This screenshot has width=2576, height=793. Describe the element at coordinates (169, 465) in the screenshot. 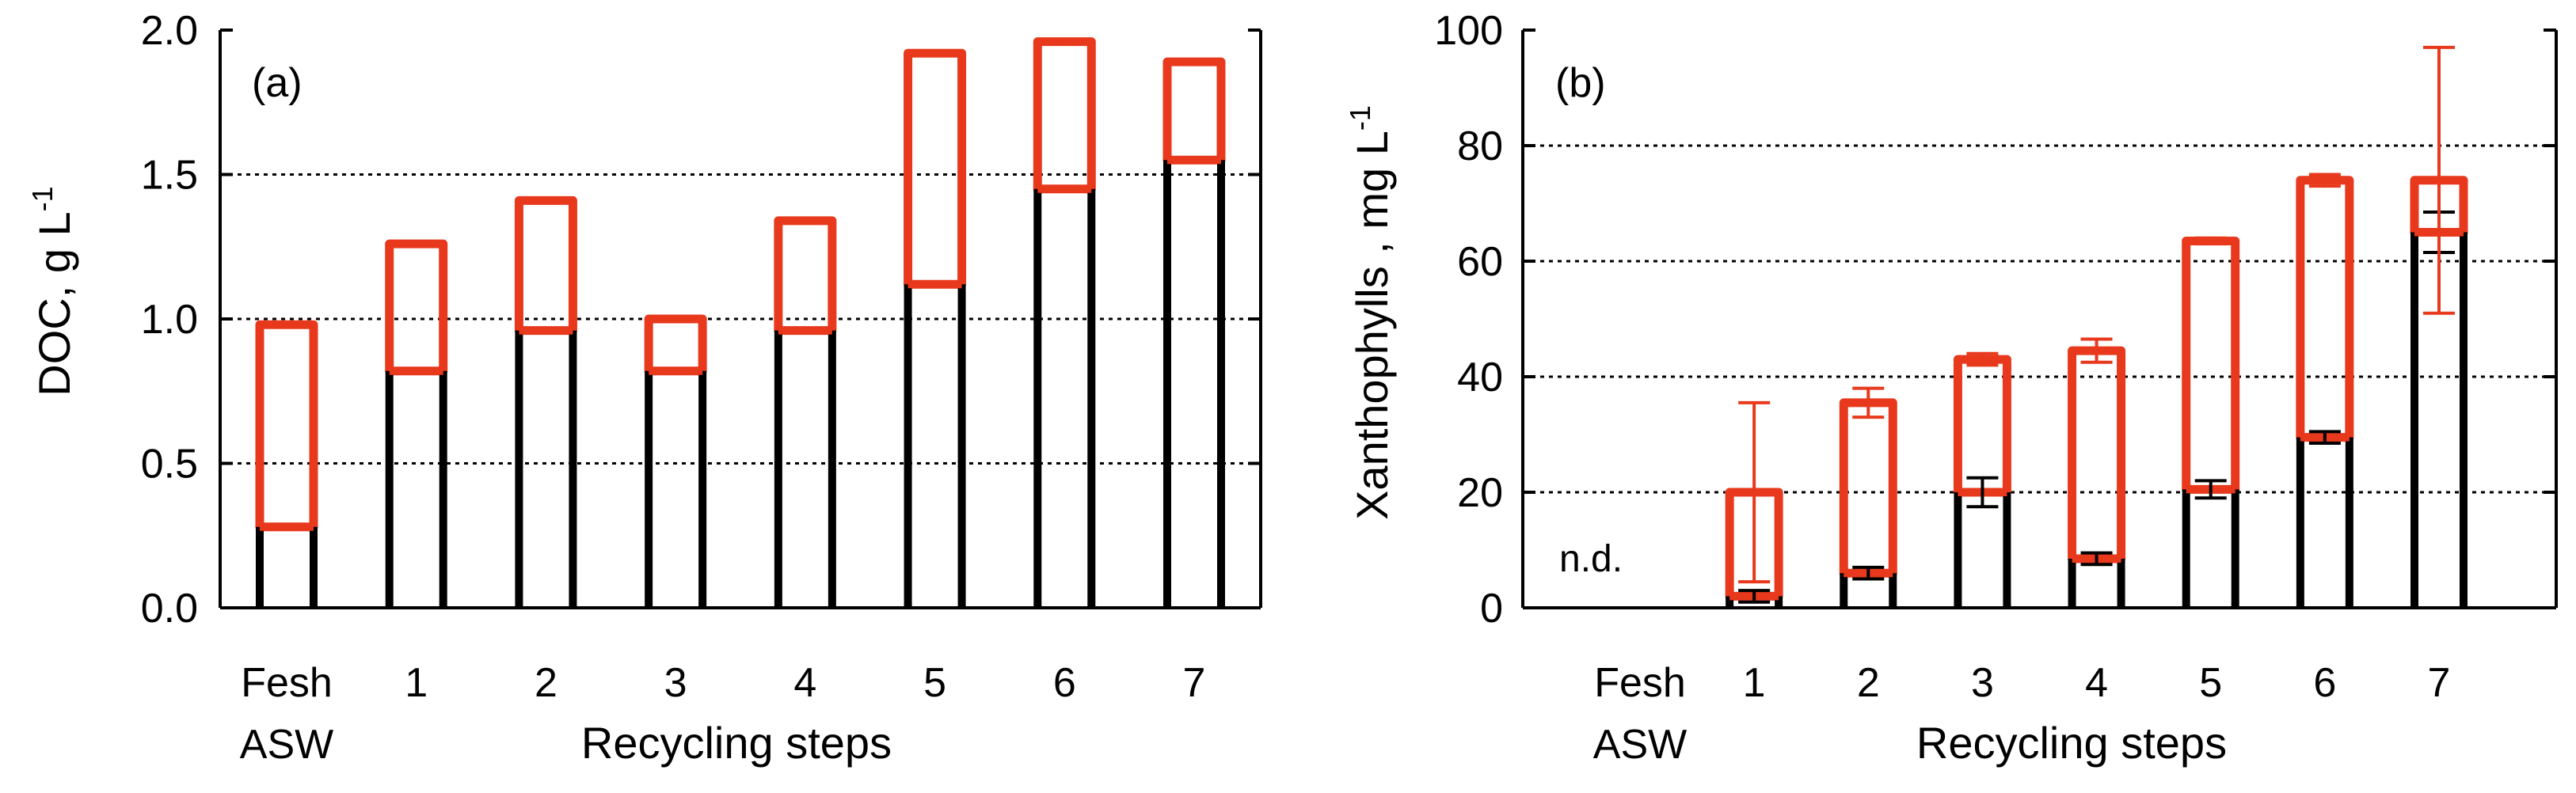

I see `chart-a-y-tick-label-1: 0.5` at that location.